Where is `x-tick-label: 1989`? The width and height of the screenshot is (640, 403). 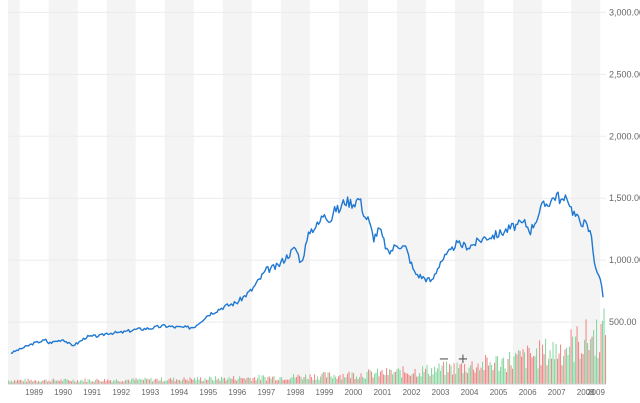 x-tick-label: 1989 is located at coordinates (34, 392).